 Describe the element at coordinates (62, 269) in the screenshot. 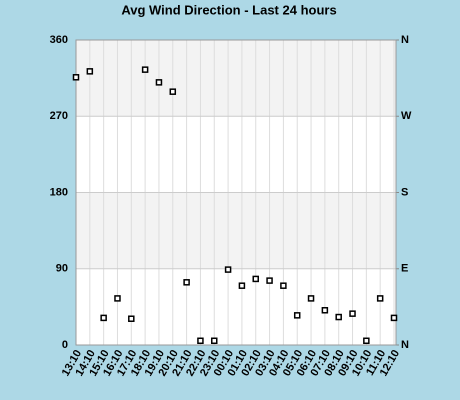

I see `y-tick-label: 90` at that location.